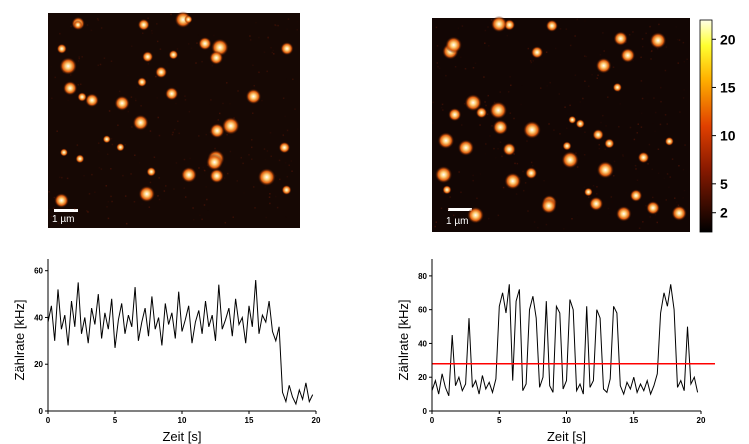  Describe the element at coordinates (566, 420) in the screenshot. I see `x-tick-label: 10` at that location.